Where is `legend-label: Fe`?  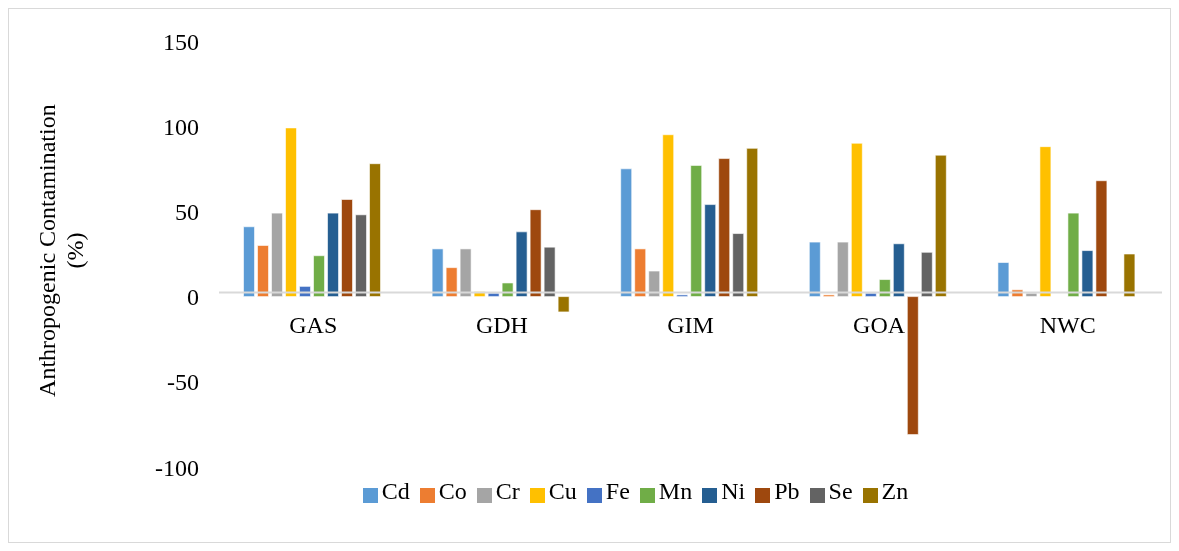
legend-label: Fe is located at coordinates (617, 491).